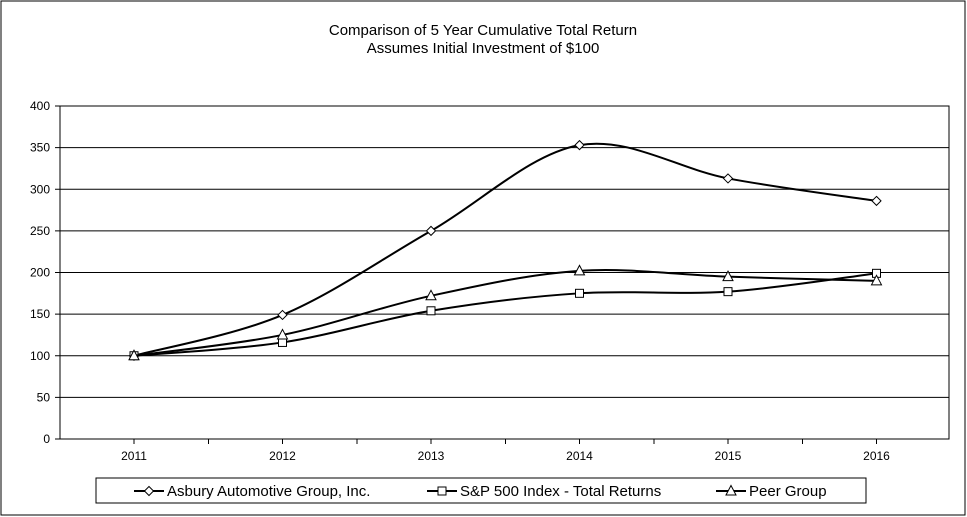 The height and width of the screenshot is (517, 967). Describe the element at coordinates (134, 456) in the screenshot. I see `x-tick-label: 2011` at that location.